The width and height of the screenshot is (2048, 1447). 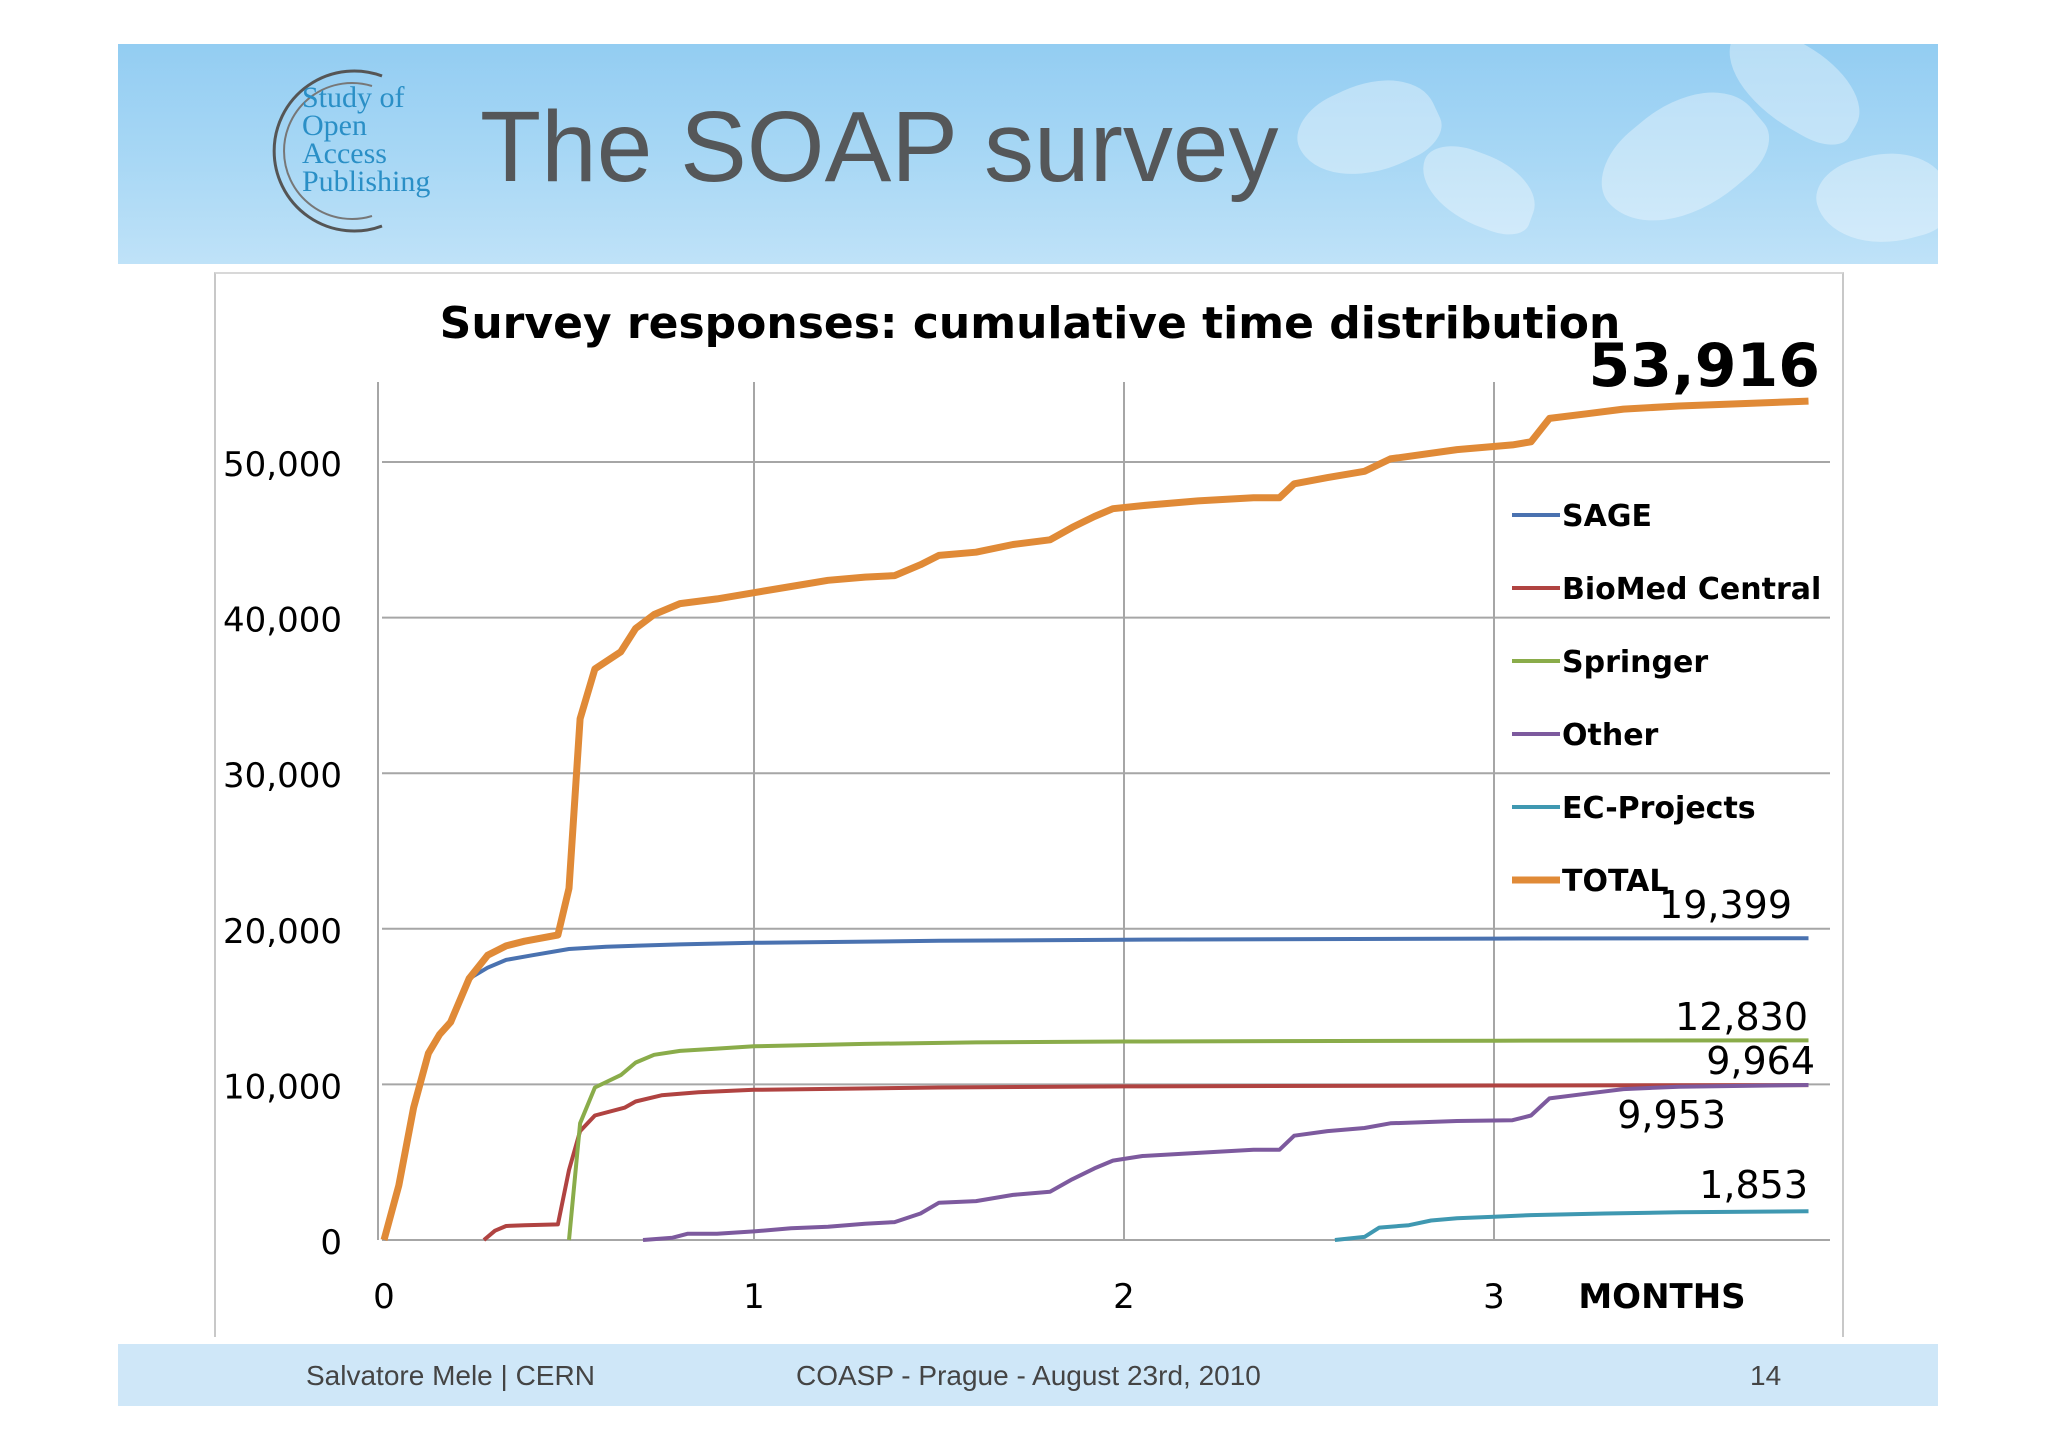 I want to click on footer-event: COASP - Prague - August 23rd, 2010, so click(x=1028, y=1375).